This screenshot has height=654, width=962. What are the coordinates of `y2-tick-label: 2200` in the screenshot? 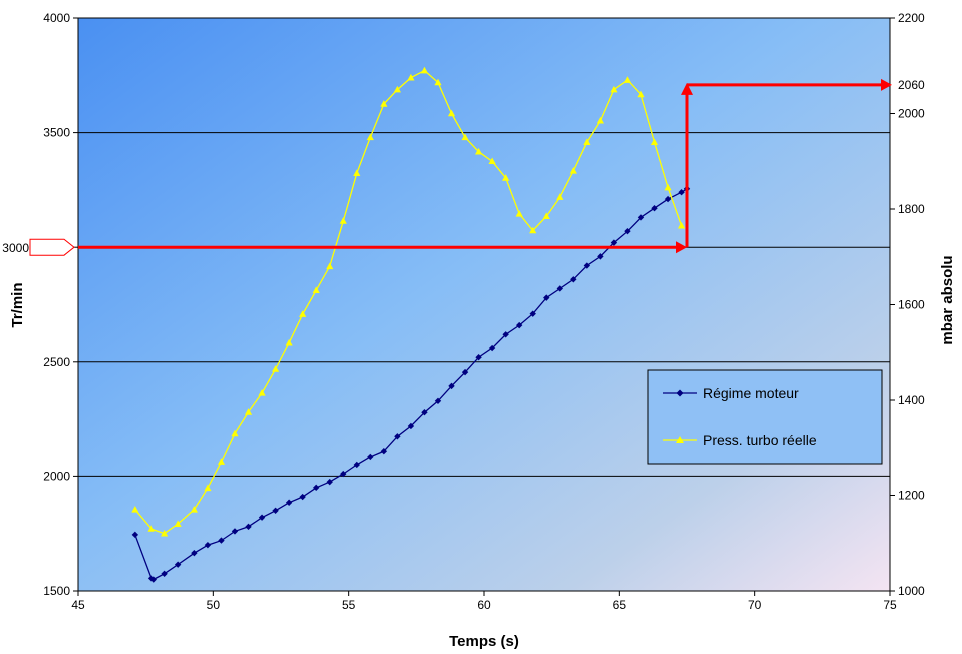 It's located at (911, 18).